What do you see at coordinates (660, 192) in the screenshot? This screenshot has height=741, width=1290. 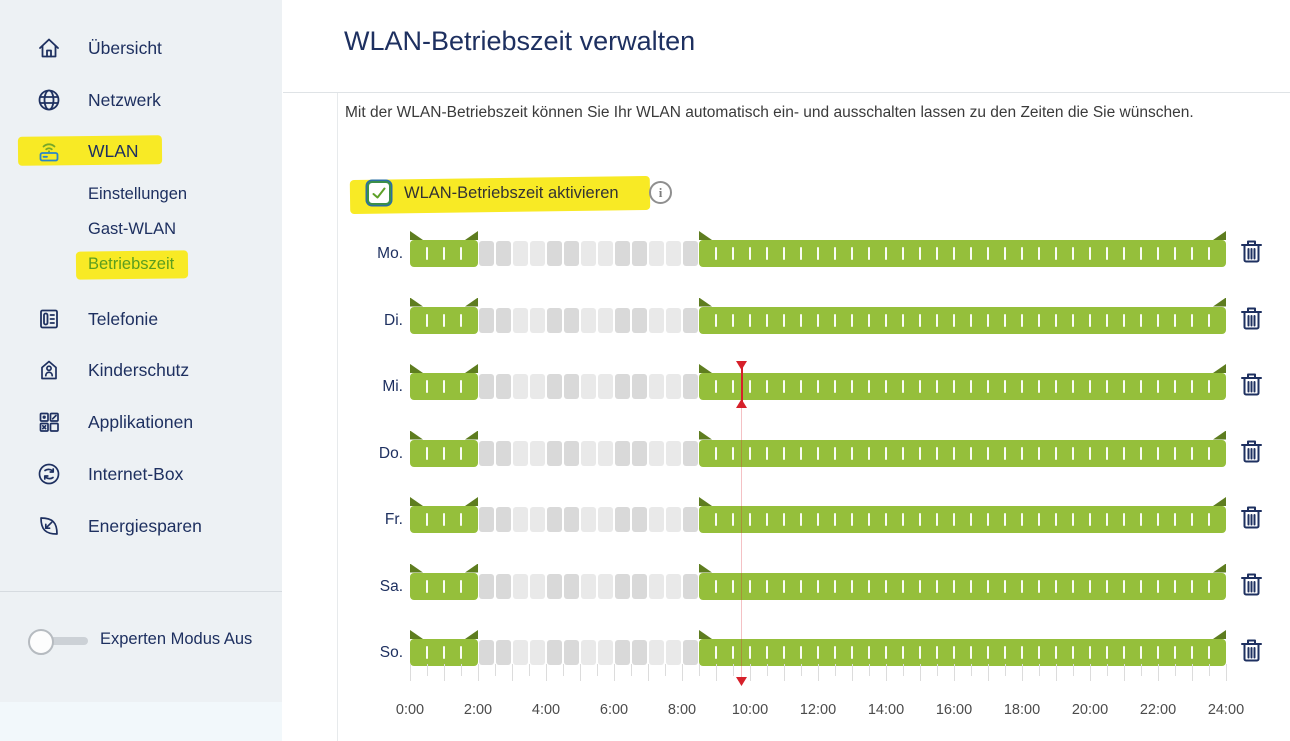 I see `info-icon: i` at bounding box center [660, 192].